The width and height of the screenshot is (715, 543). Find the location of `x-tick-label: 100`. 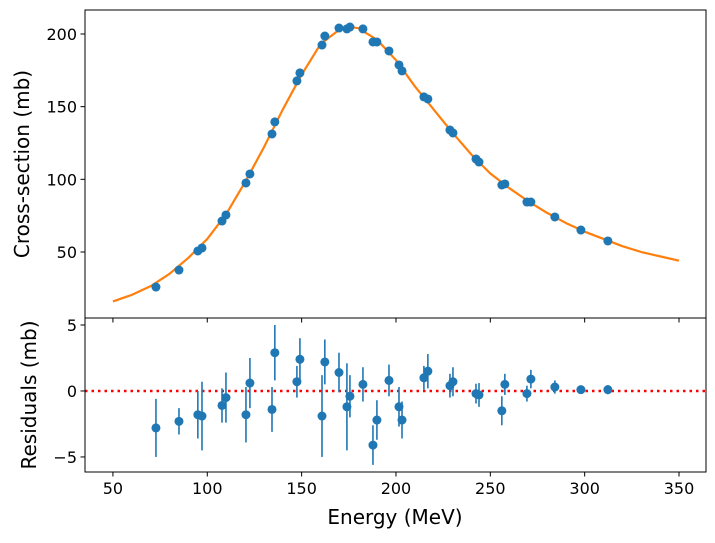

x-tick-label: 100 is located at coordinates (207, 488).